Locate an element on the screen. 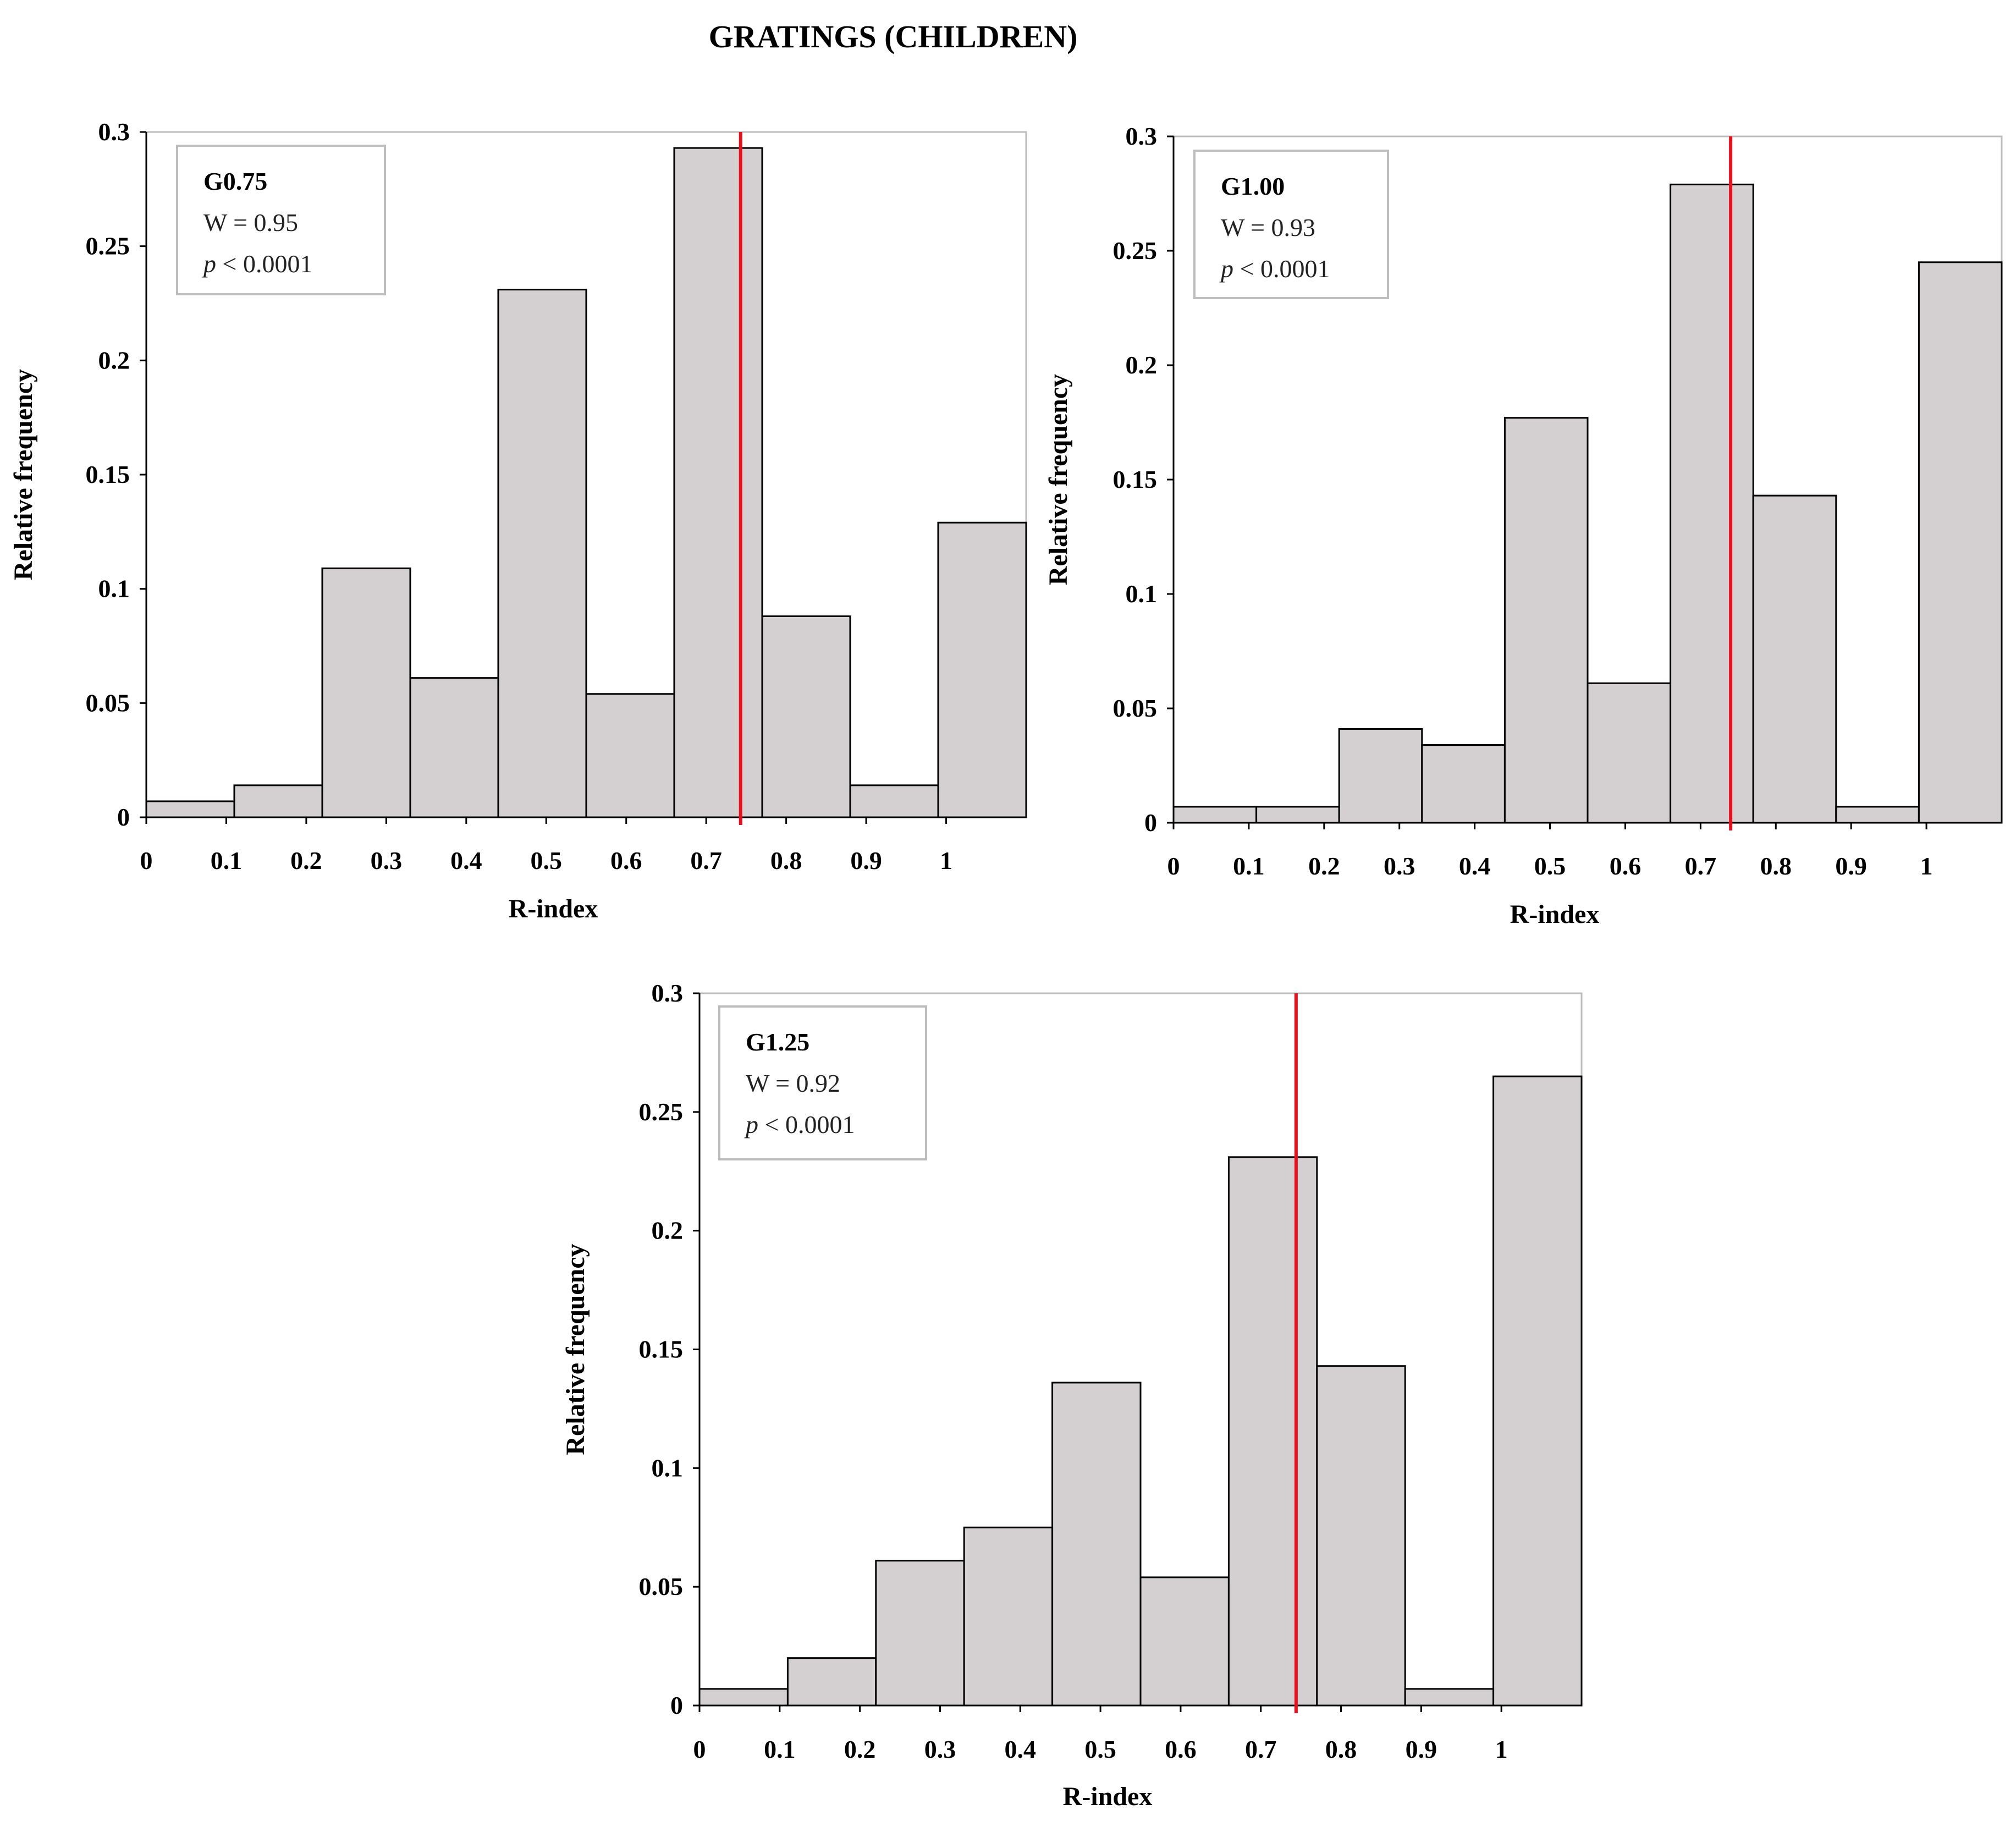 The height and width of the screenshot is (1821, 2016). x-tick-label-g075-9: 0.9 is located at coordinates (866, 860).